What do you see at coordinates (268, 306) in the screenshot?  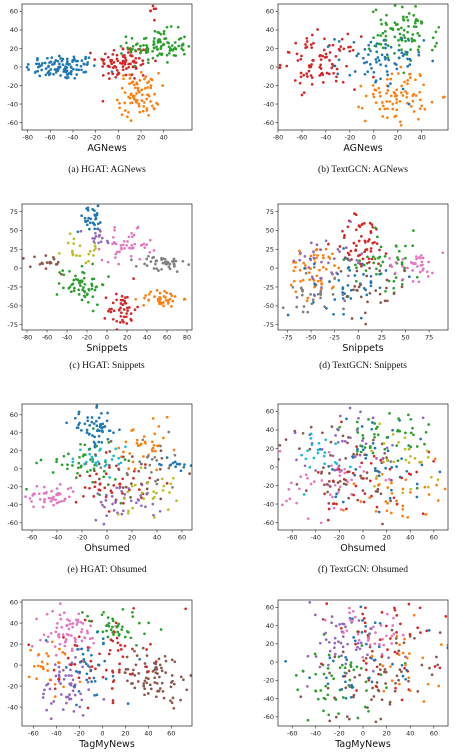 I see `y-tick-label: -50` at bounding box center [268, 306].